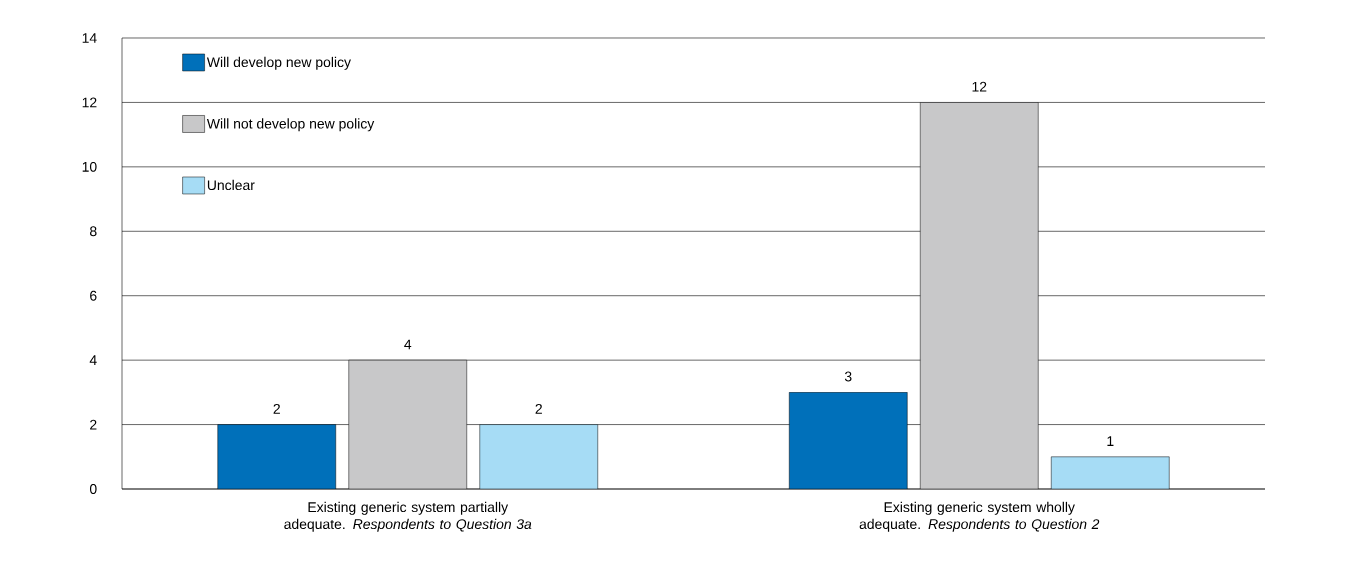 The image size is (1358, 578). I want to click on data-label: 4, so click(408, 344).